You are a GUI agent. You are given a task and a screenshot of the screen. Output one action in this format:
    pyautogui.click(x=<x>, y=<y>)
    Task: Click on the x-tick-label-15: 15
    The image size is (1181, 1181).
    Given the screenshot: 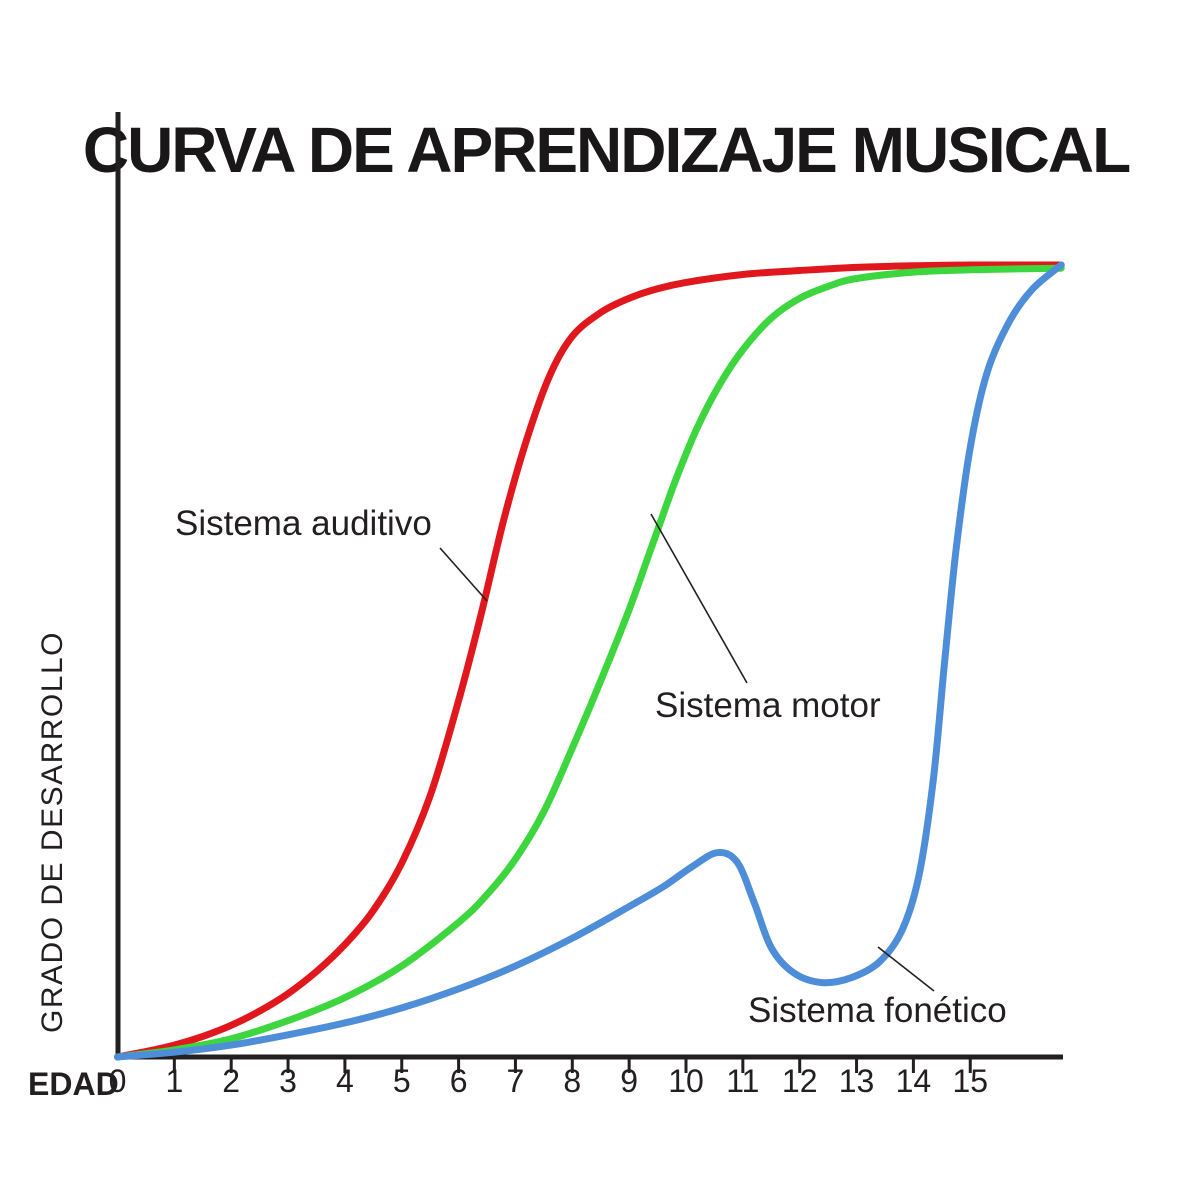 What is the action you would take?
    pyautogui.click(x=970, y=1081)
    